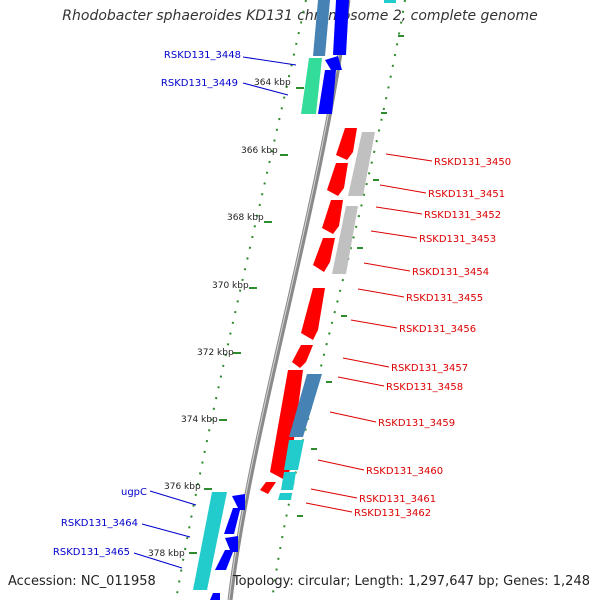 This screenshot has width=600, height=600. Describe the element at coordinates (199, 83) in the screenshot. I see `gene-label: RSKD131_3449` at that location.